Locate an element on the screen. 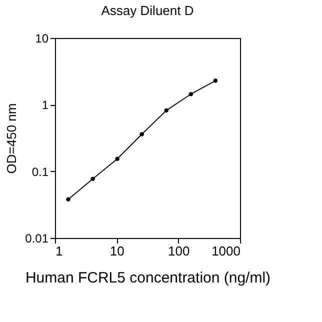 This screenshot has width=322, height=322. x-tick-label: 1000 is located at coordinates (226, 251).